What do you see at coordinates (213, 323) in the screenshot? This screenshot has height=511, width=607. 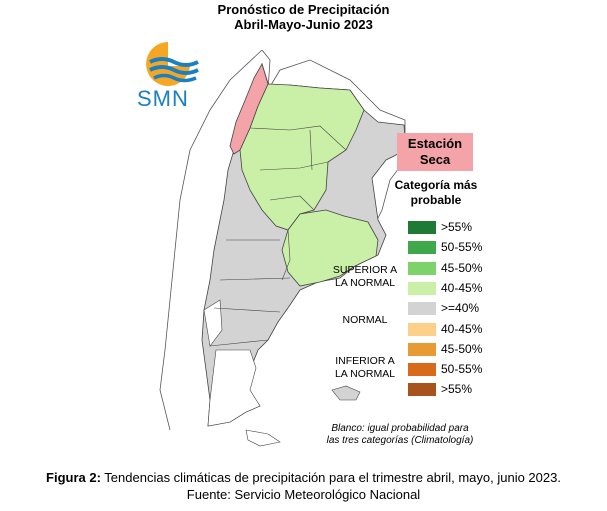 I see `white-west-region` at bounding box center [213, 323].